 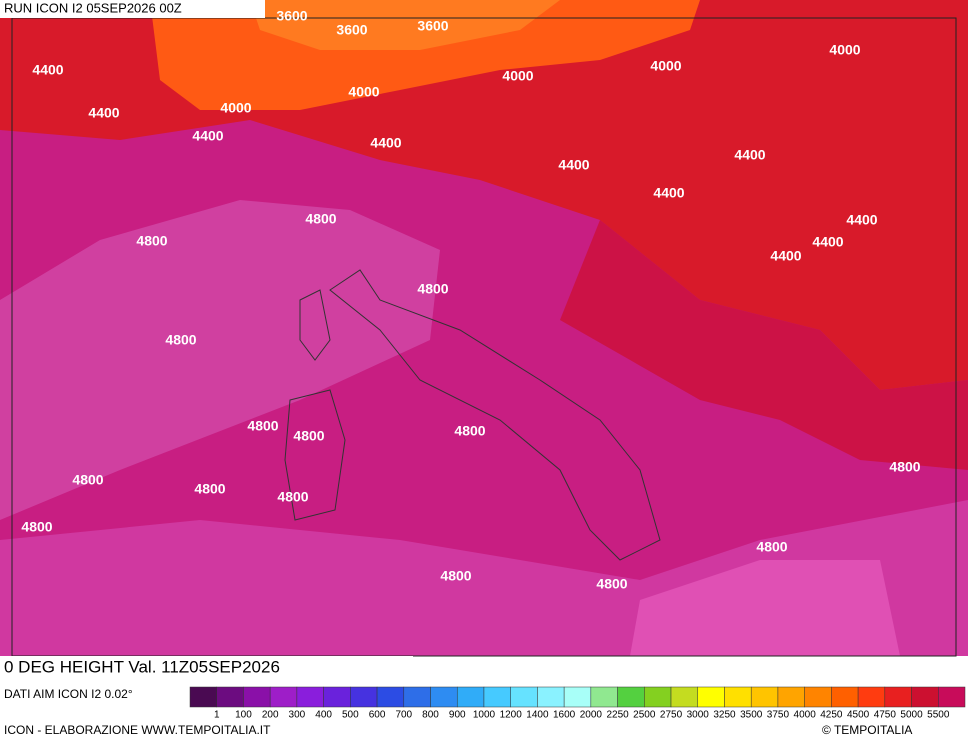 What do you see at coordinates (751, 715) in the screenshot?
I see `legend-label: 3500` at bounding box center [751, 715].